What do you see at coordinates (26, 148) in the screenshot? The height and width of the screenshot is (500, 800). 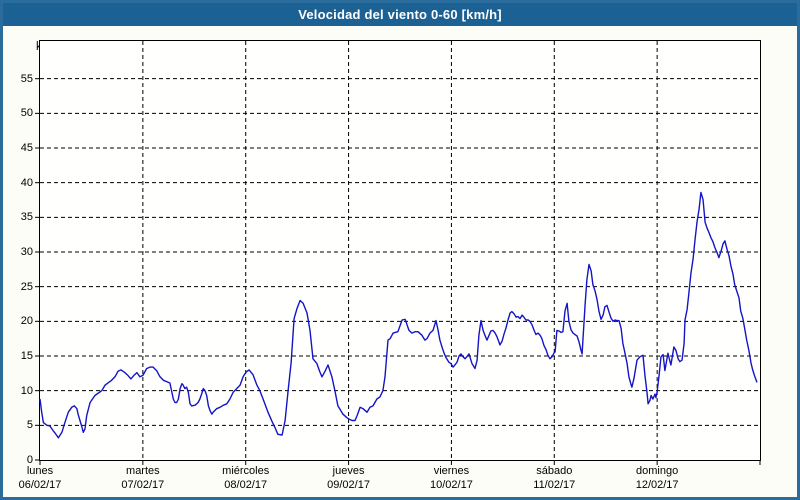 I see `y-tick-label-45: 45` at bounding box center [26, 148].